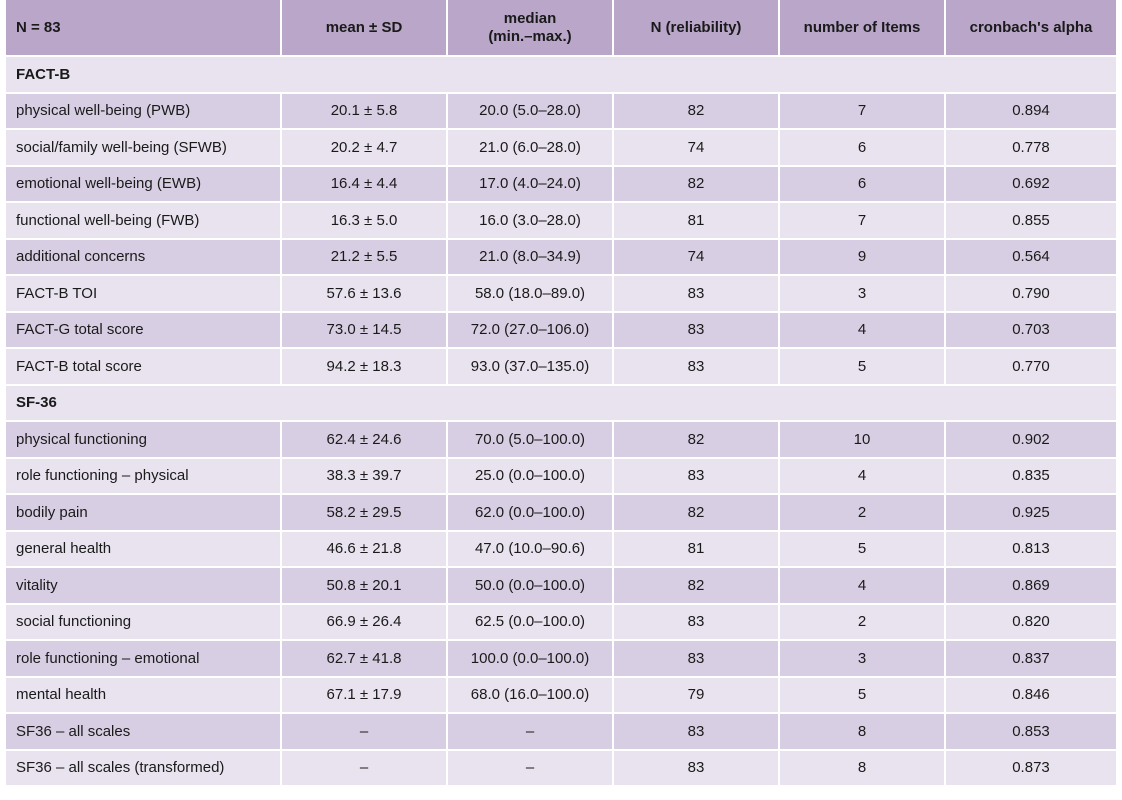 The height and width of the screenshot is (800, 1122). What do you see at coordinates (144, 695) in the screenshot?
I see `cell-label: mental health` at bounding box center [144, 695].